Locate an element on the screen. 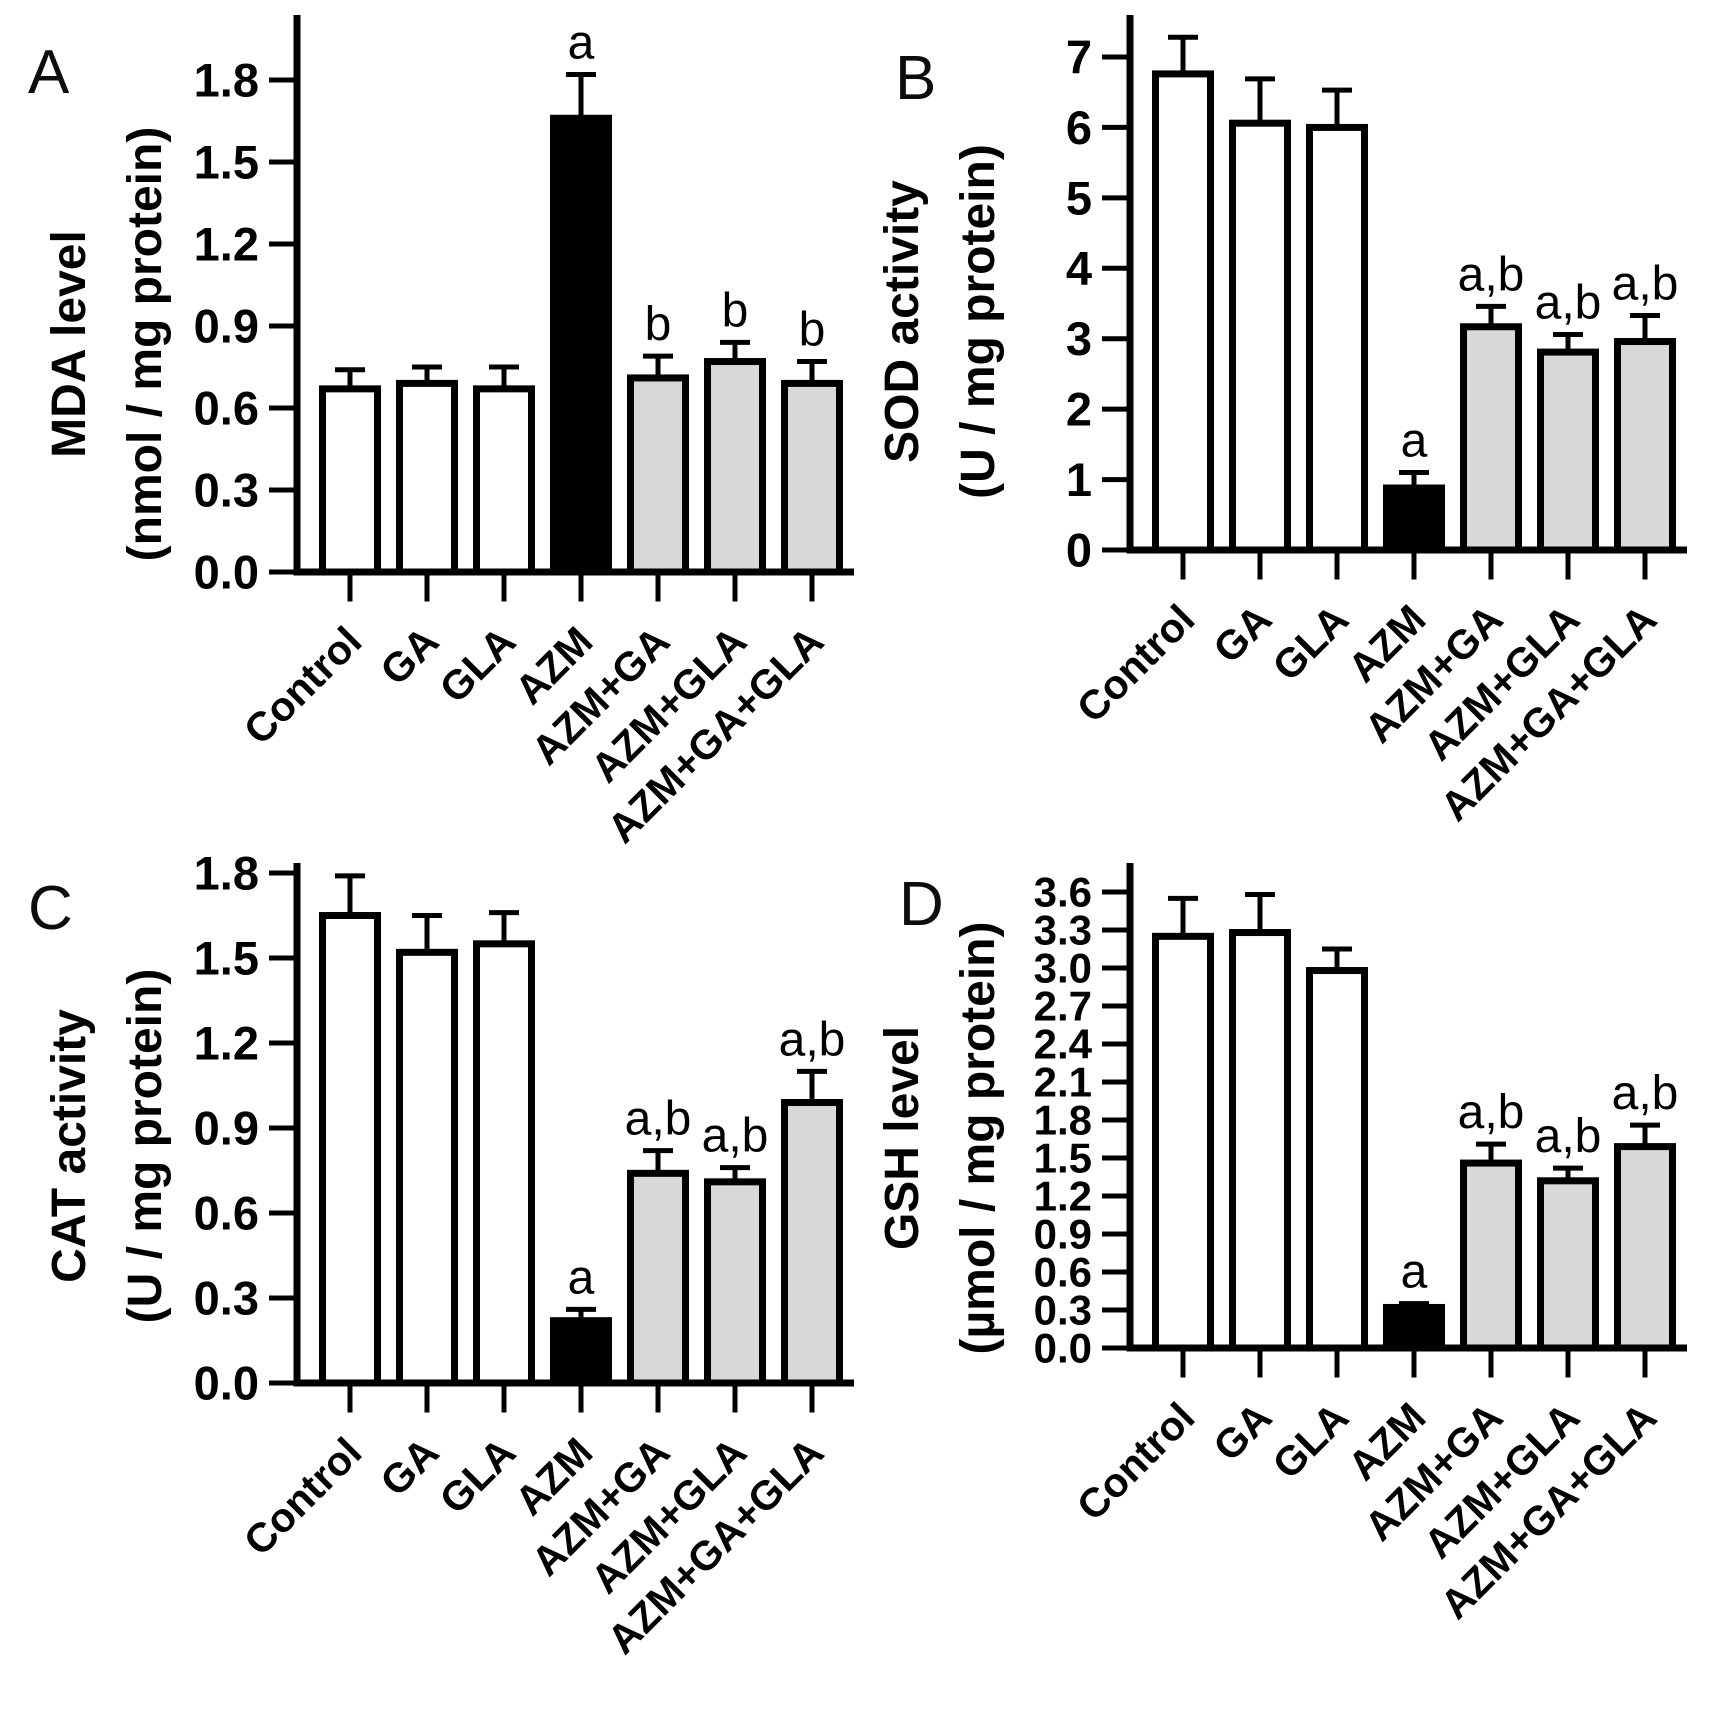 Image resolution: width=1714 pixels, height=1720 pixels. y-axis-units: (nmol / mg protein) is located at coordinates (145, 344).